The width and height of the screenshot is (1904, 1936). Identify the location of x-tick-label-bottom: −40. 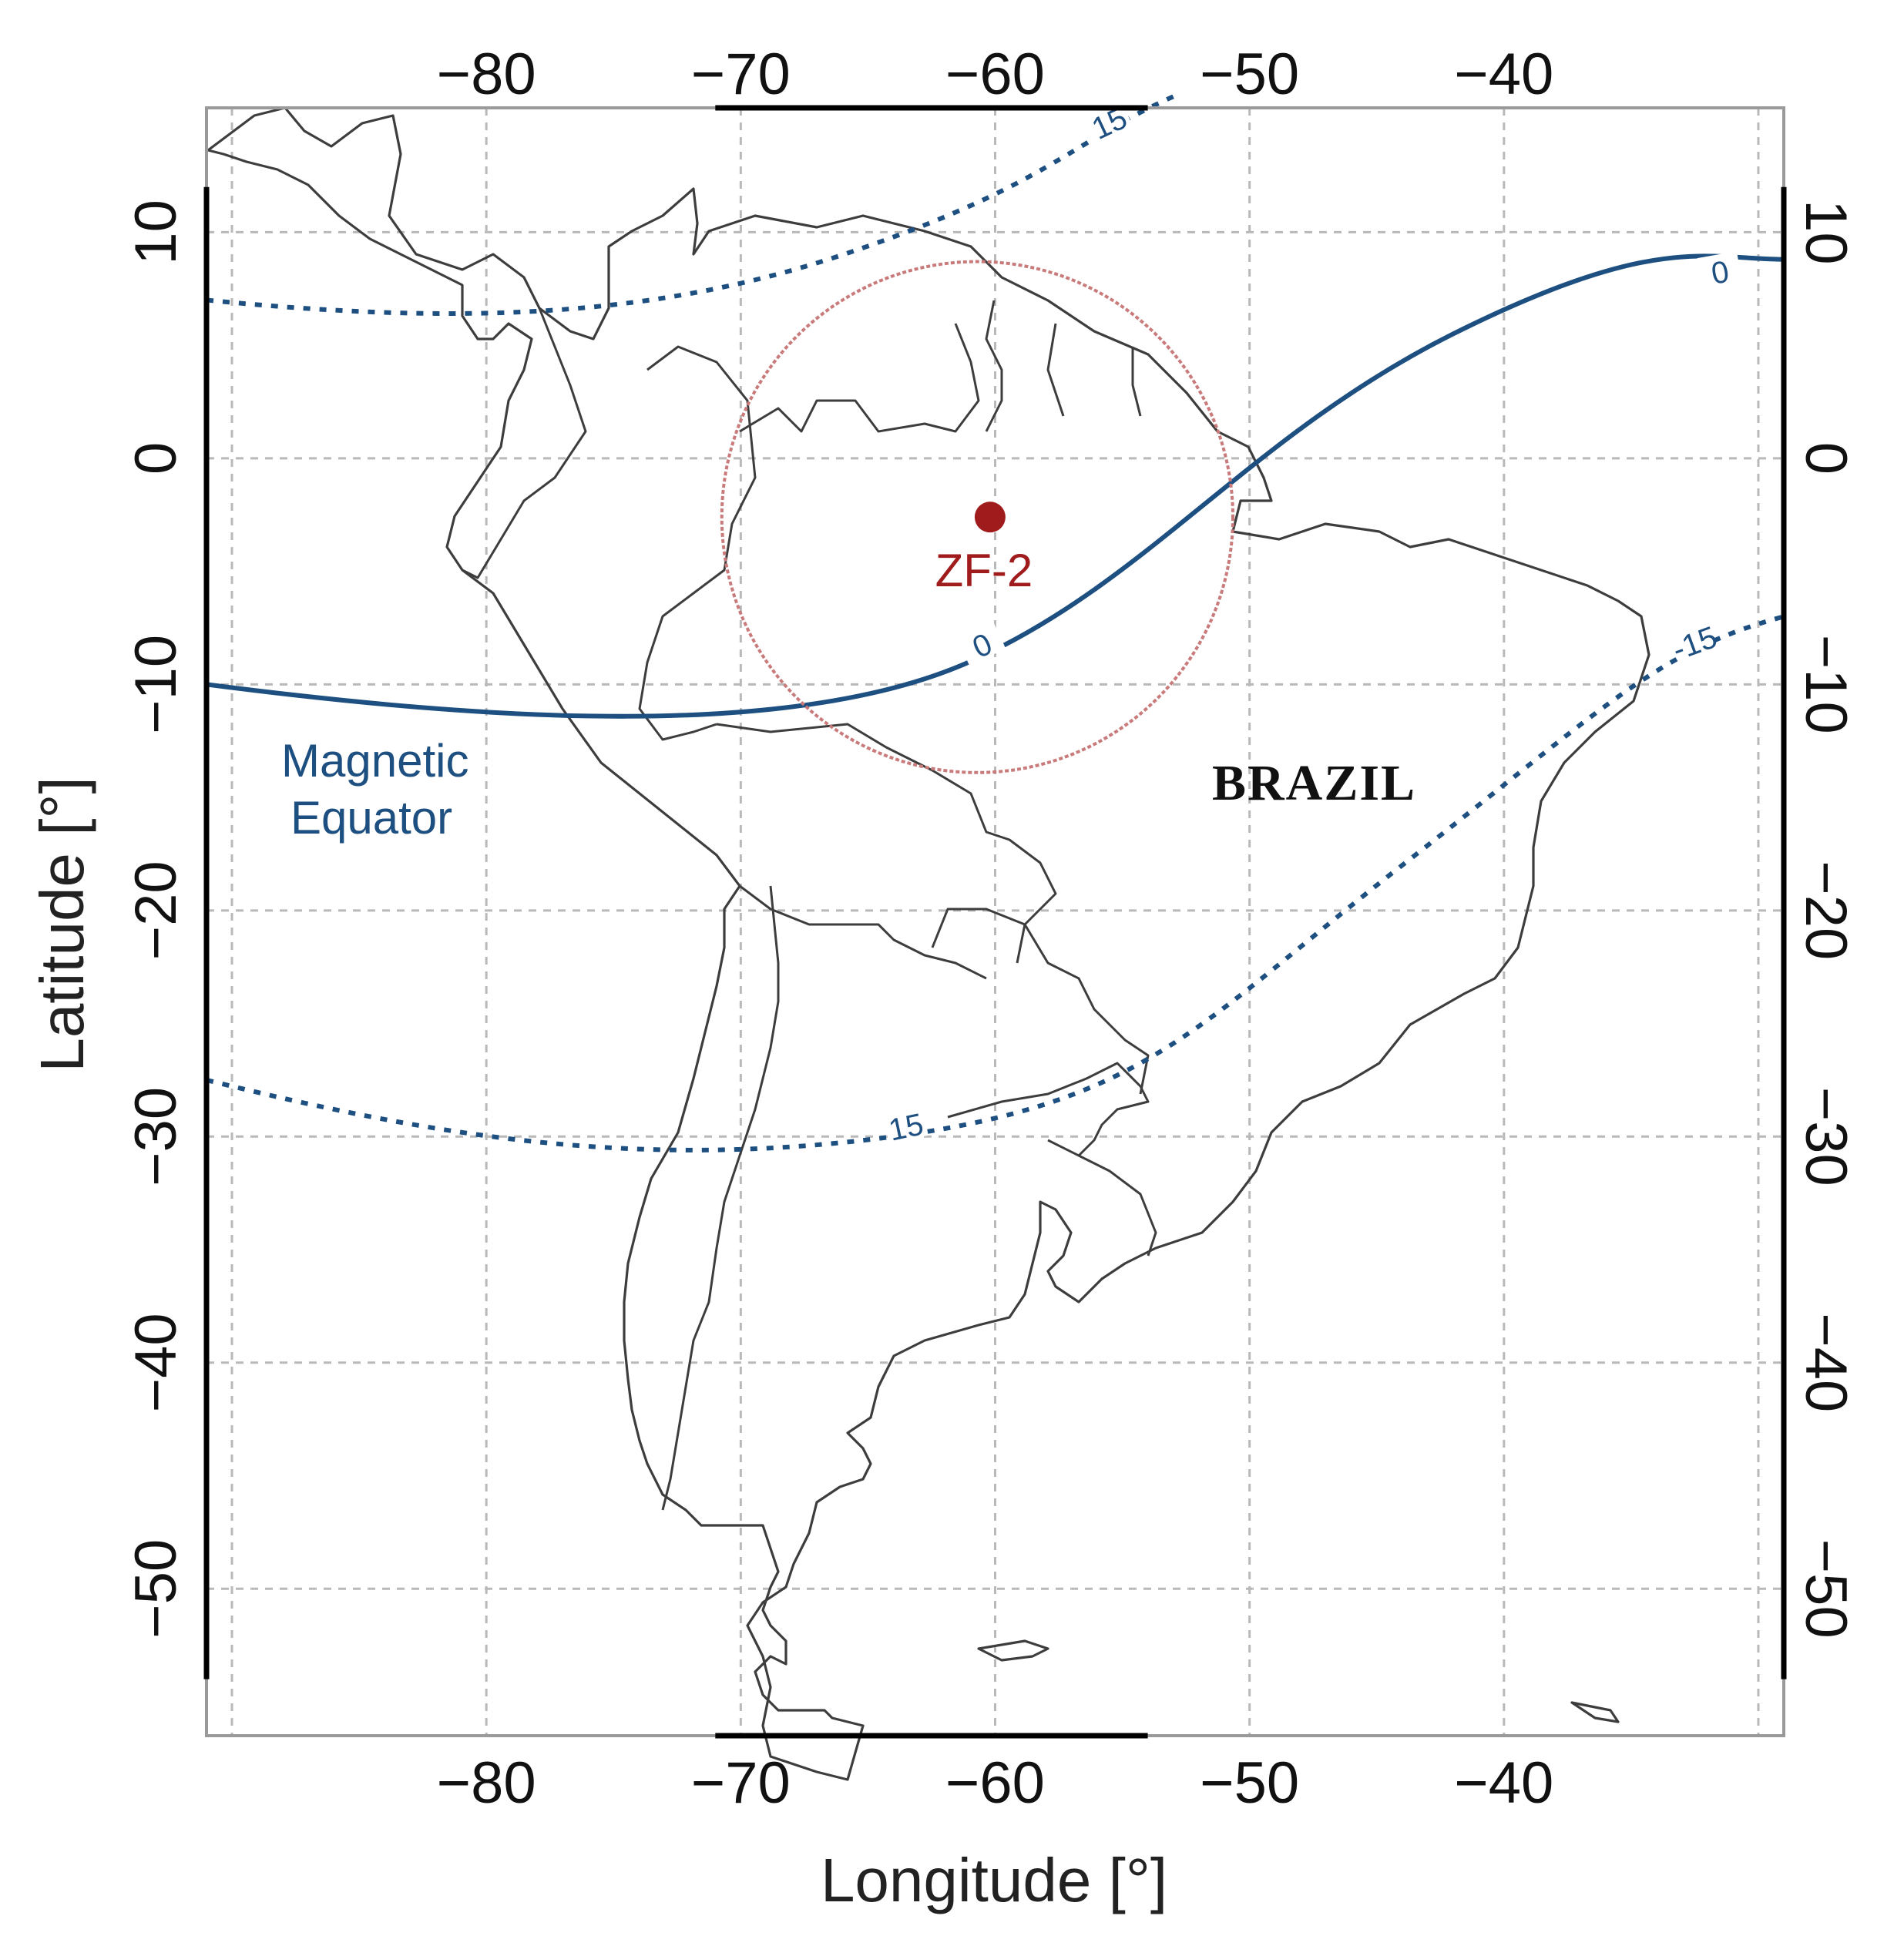
(1503, 1783).